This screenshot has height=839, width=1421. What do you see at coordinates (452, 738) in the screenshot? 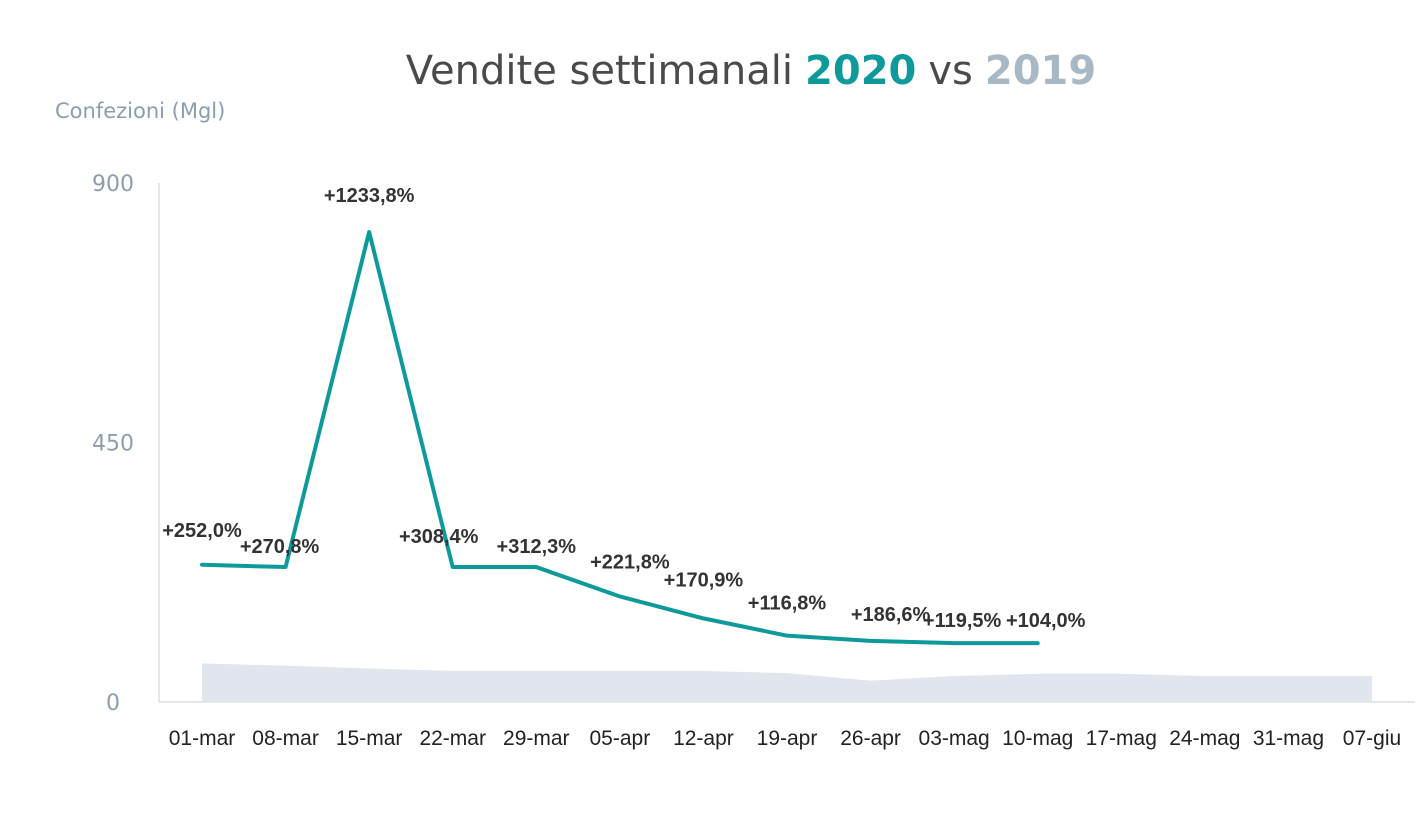
I see `x-tick-label: 22-mar` at bounding box center [452, 738].